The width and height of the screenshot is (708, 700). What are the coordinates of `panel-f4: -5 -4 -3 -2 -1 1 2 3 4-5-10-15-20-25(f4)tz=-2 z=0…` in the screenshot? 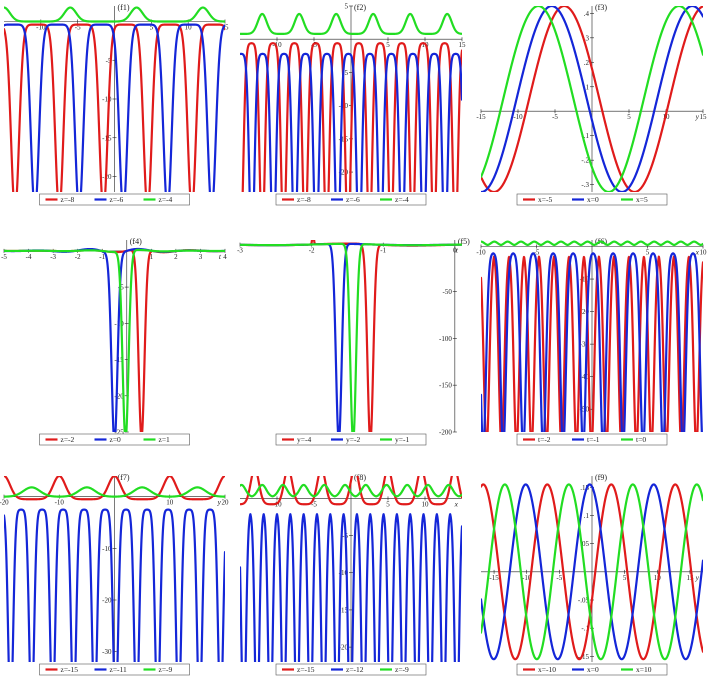 It's located at (114, 341).